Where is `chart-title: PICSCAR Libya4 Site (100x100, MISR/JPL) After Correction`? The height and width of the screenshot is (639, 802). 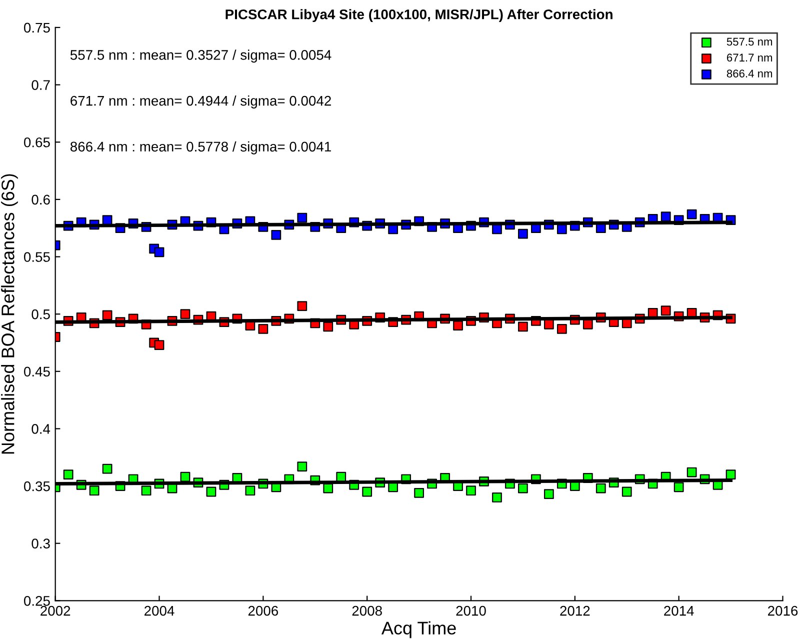 chart-title: PICSCAR Libya4 Site (100x100, MISR/JPL) After Correction is located at coordinates (419, 15).